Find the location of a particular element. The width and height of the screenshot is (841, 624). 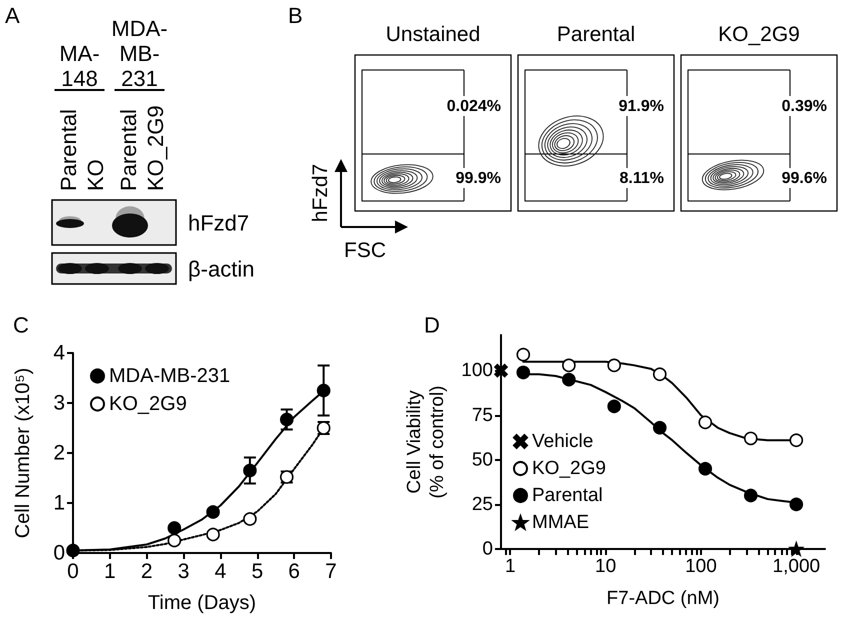

text: FSC is located at coordinates (365, 250).